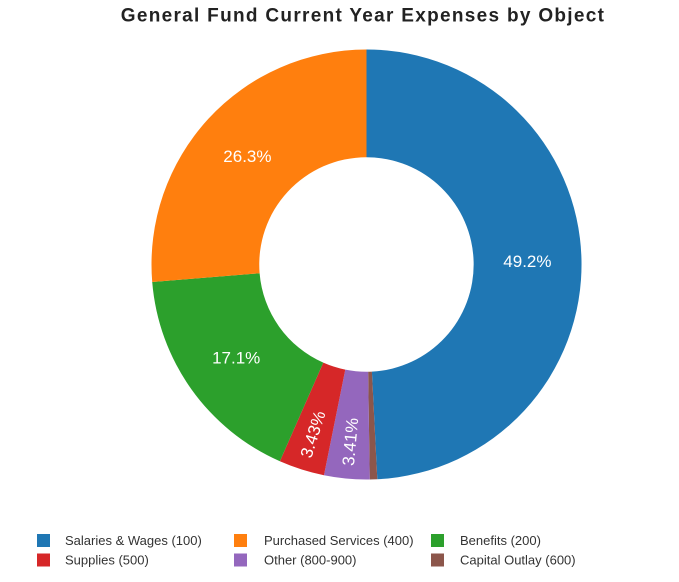  What do you see at coordinates (247, 156) in the screenshot?
I see `svg-text: 26.3%` at bounding box center [247, 156].